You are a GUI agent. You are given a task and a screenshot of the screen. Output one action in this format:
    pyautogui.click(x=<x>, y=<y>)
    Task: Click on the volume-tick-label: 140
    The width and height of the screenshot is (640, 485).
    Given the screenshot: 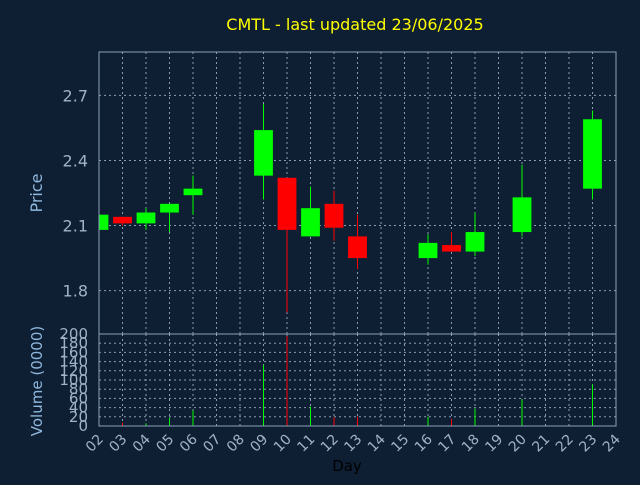 What is the action you would take?
    pyautogui.click(x=73, y=362)
    